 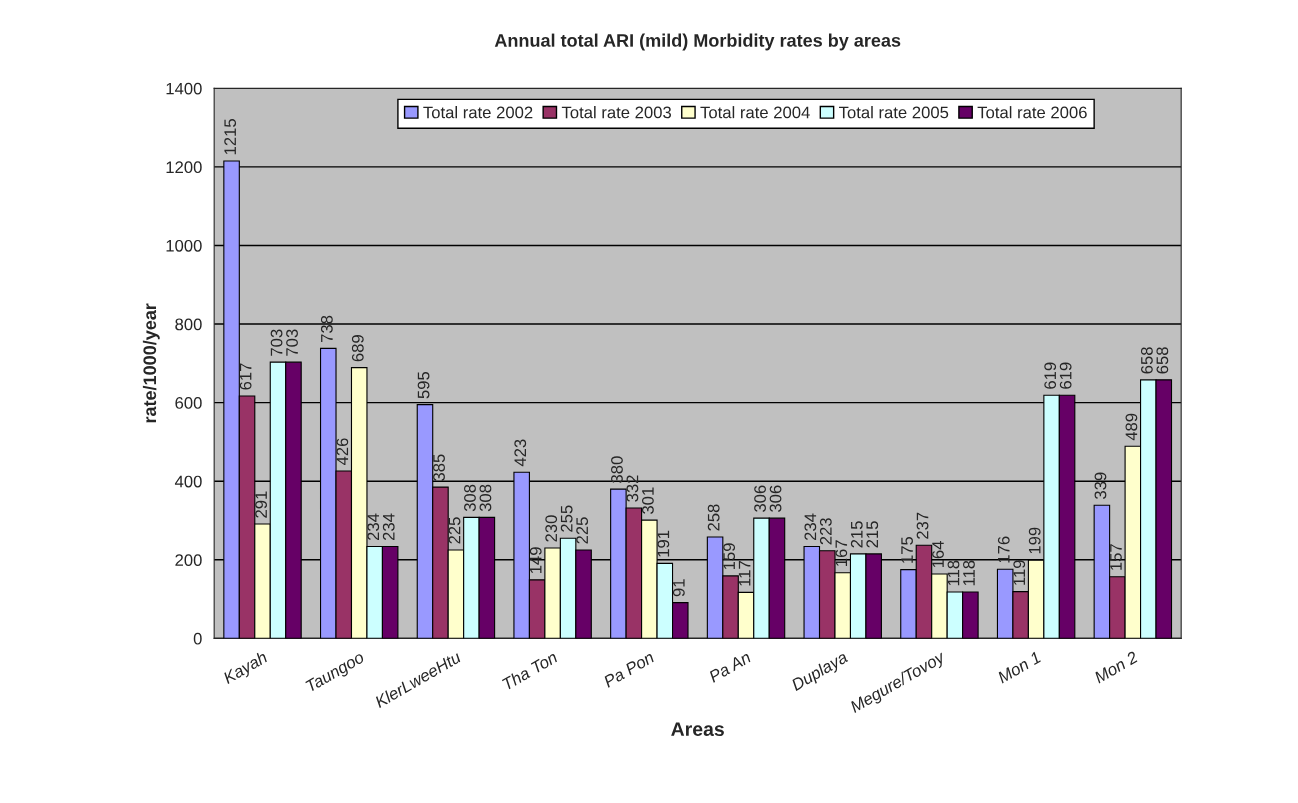 What do you see at coordinates (530, 670) in the screenshot?
I see `x-tick-label: Tha Ton` at bounding box center [530, 670].